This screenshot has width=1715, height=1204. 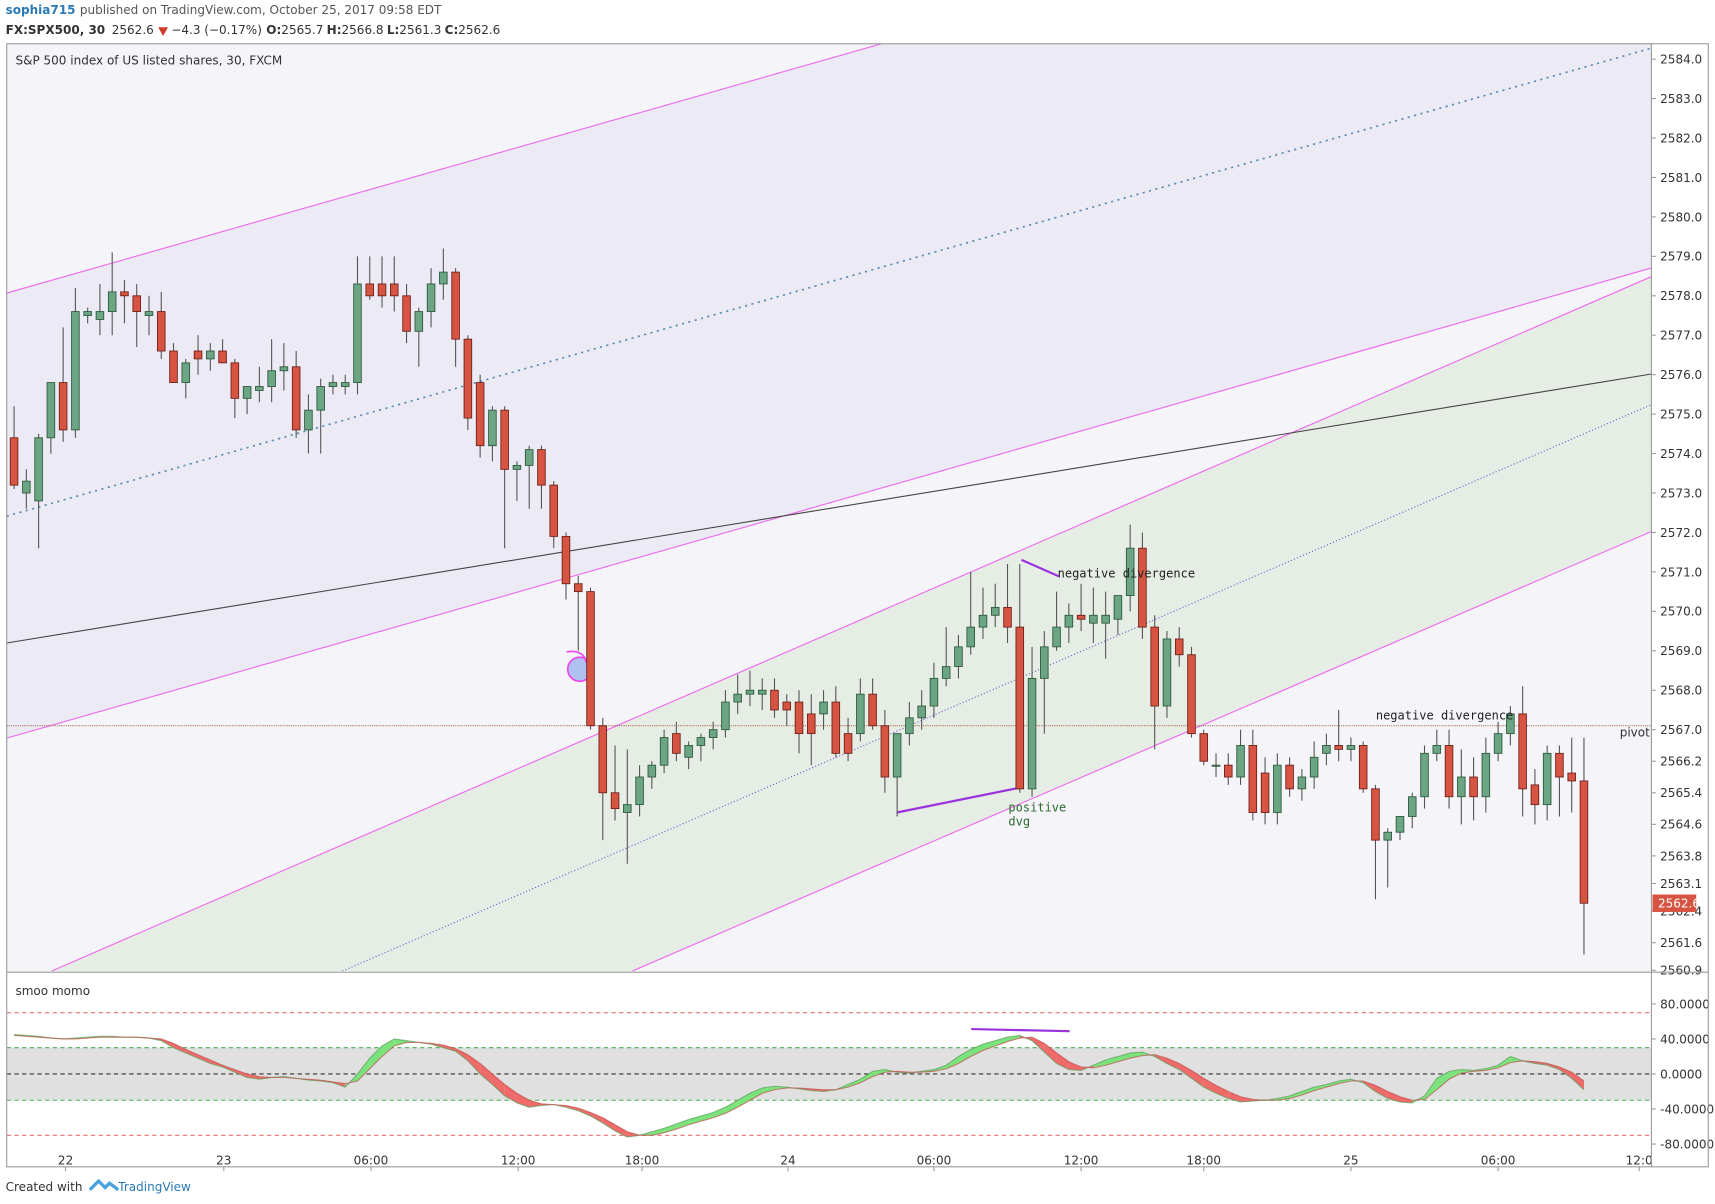 What do you see at coordinates (1635, 733) in the screenshot?
I see `pivot-label: pivot` at bounding box center [1635, 733].